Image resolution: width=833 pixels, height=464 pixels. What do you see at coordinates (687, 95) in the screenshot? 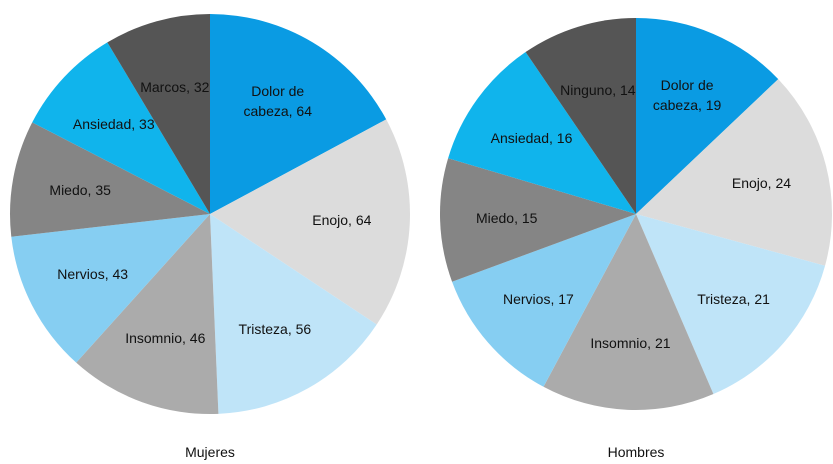
I see `slice-label: Dolor de cabeza, 19` at bounding box center [687, 95].